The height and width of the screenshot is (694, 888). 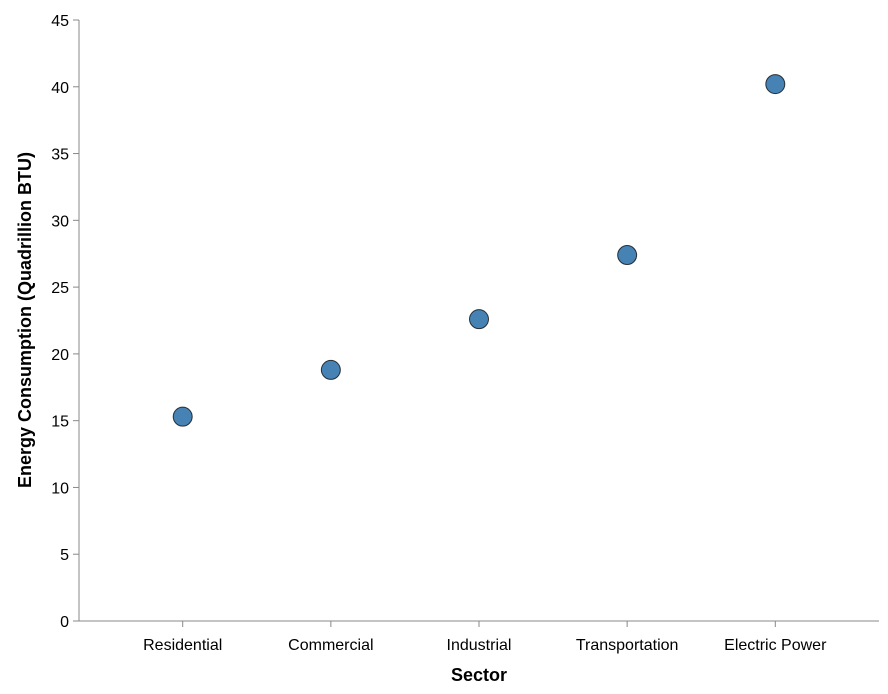 I want to click on y-tick-label: 20, so click(x=60, y=355).